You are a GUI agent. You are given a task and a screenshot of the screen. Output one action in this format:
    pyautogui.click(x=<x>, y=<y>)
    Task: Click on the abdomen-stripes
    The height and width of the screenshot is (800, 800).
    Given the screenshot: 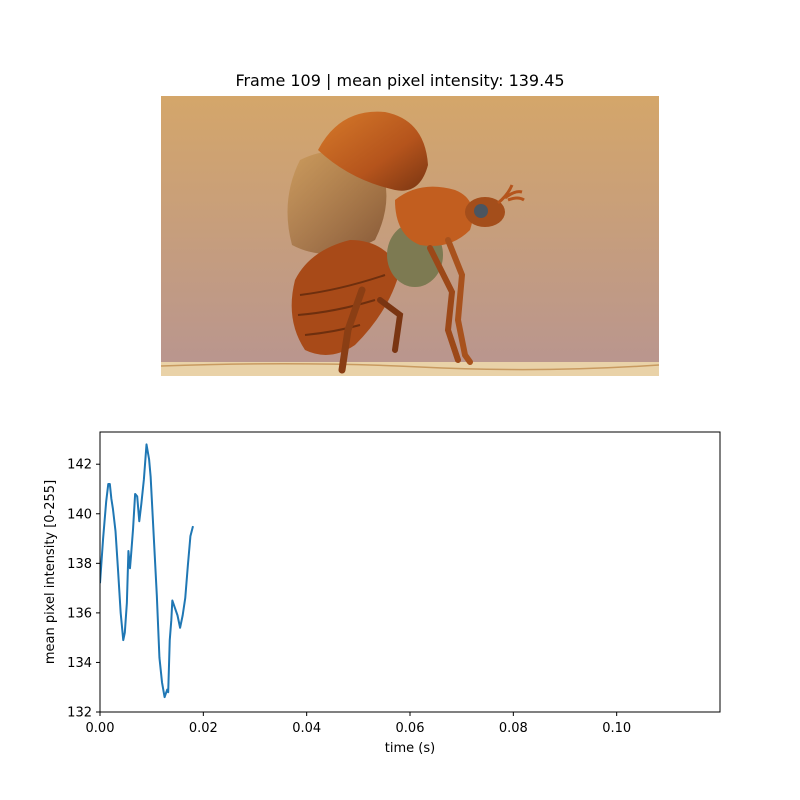 What is the action you would take?
    pyautogui.click(x=341, y=305)
    